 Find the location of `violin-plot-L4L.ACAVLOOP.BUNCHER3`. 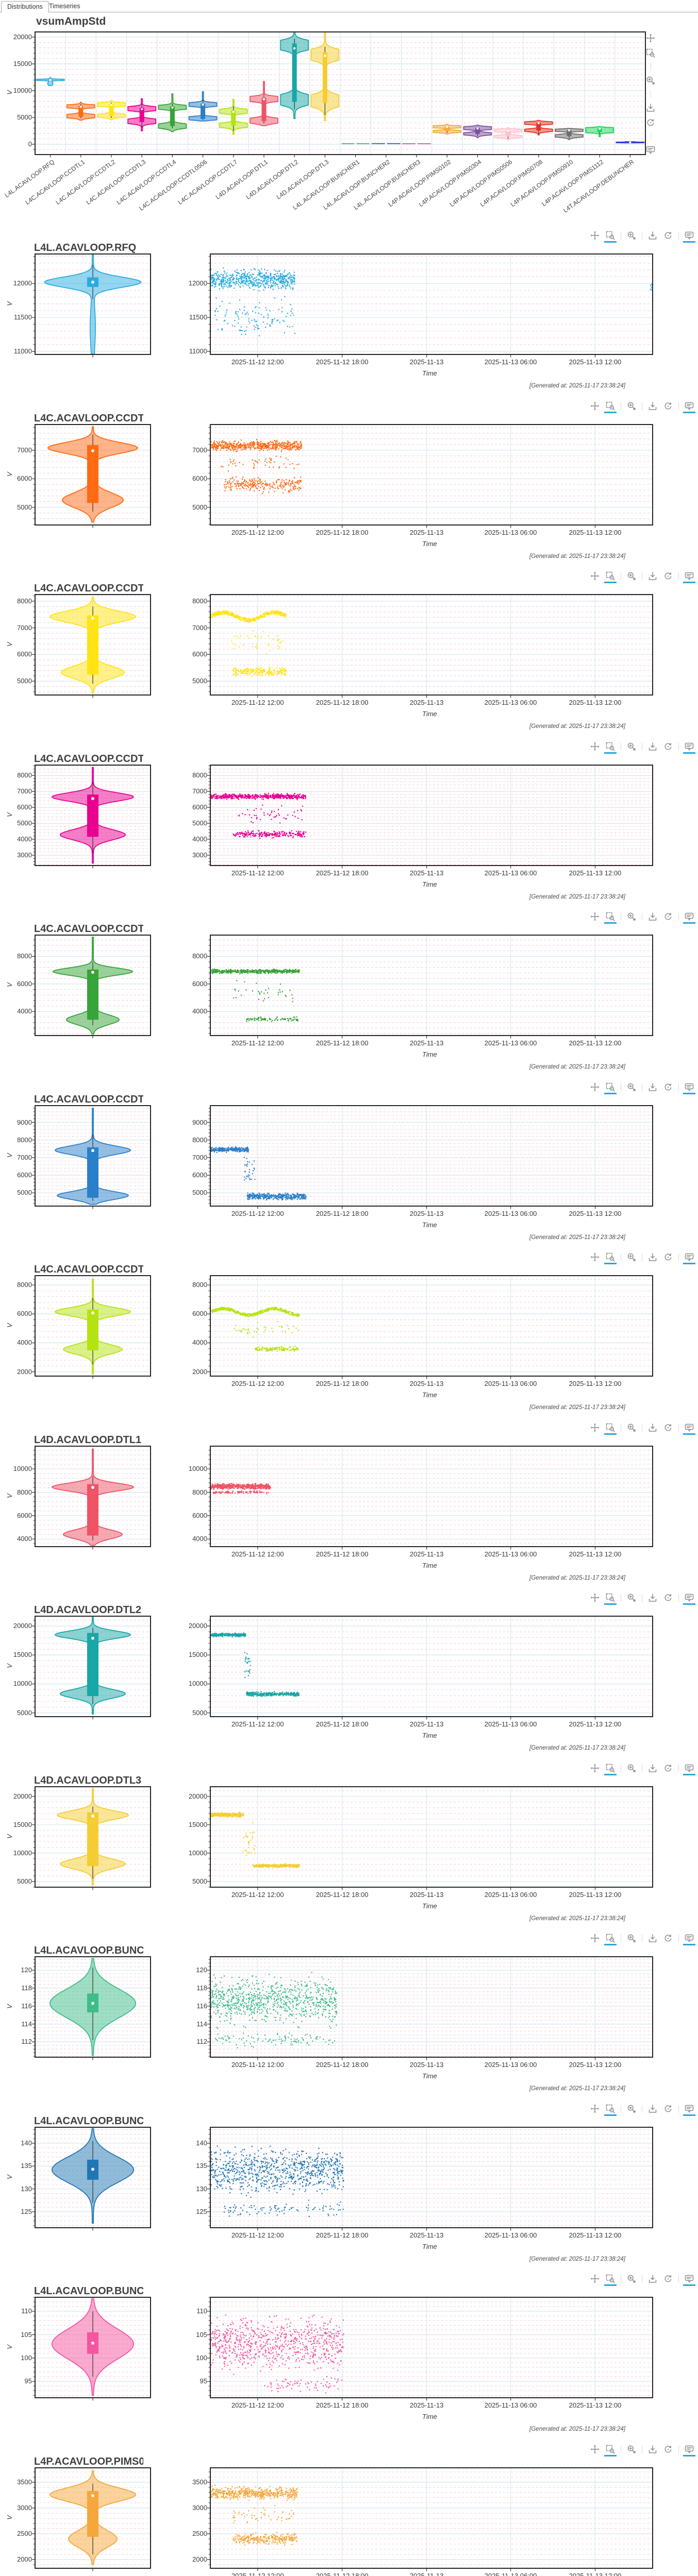

violin-plot-L4L.ACAVLOOP.BUNCHER3 is located at coordinates (90, 2350).